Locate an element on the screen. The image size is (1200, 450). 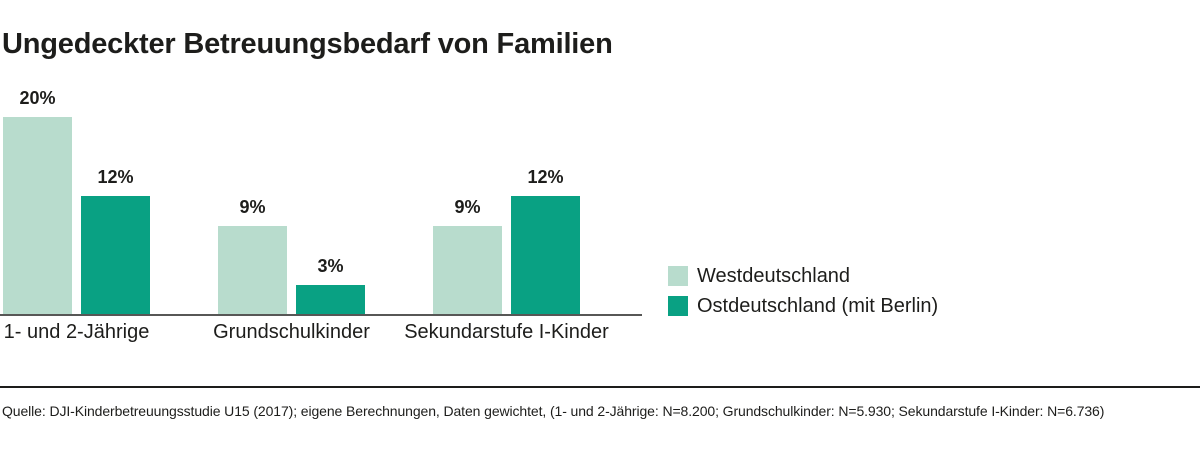
category-label-grundschulkinder: Grundschulkinder is located at coordinates (291, 332).